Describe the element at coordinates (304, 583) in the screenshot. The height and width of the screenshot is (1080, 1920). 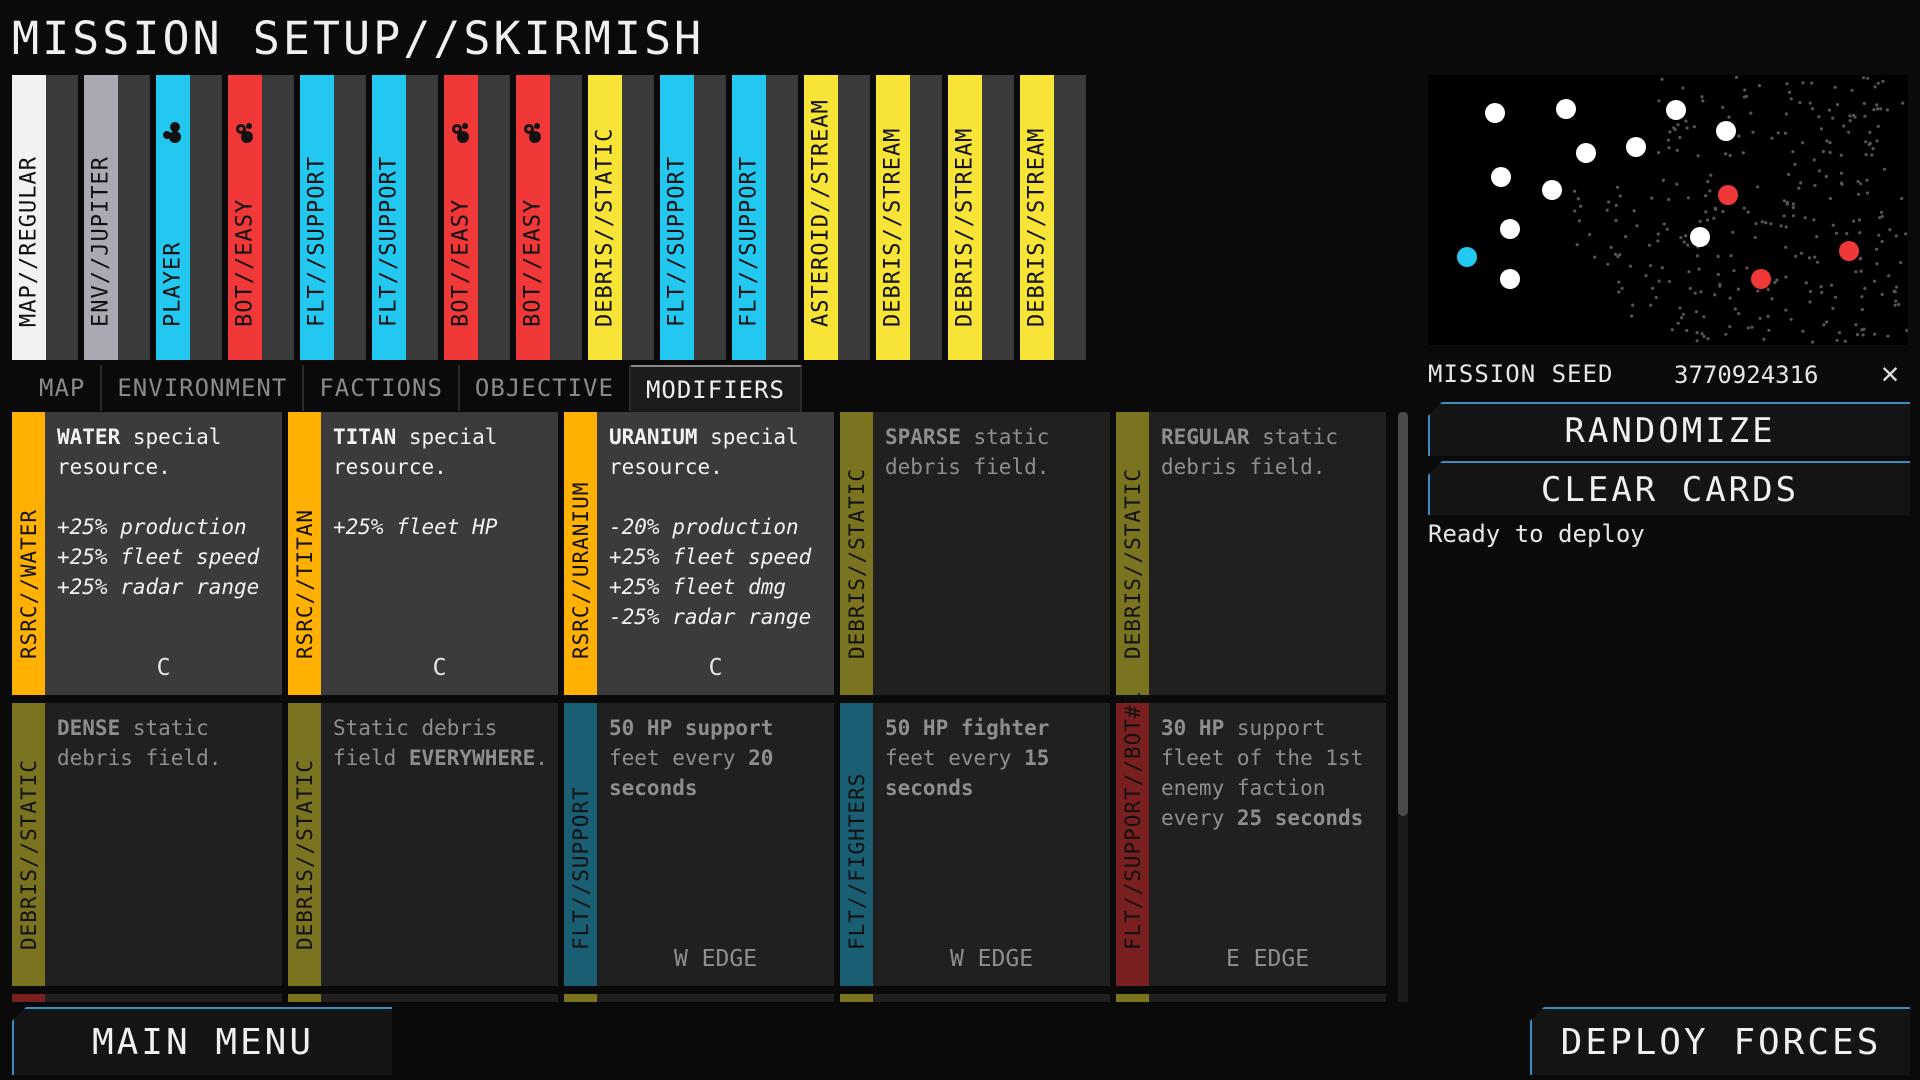
I see `card-category-label: RSRC//TITAN` at that location.